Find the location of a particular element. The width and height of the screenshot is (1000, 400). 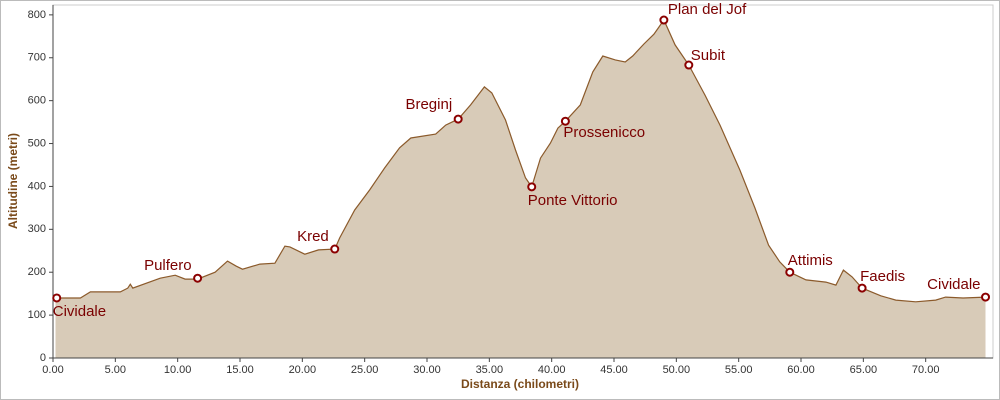

x-tick-label: 50.00 is located at coordinates (677, 370).